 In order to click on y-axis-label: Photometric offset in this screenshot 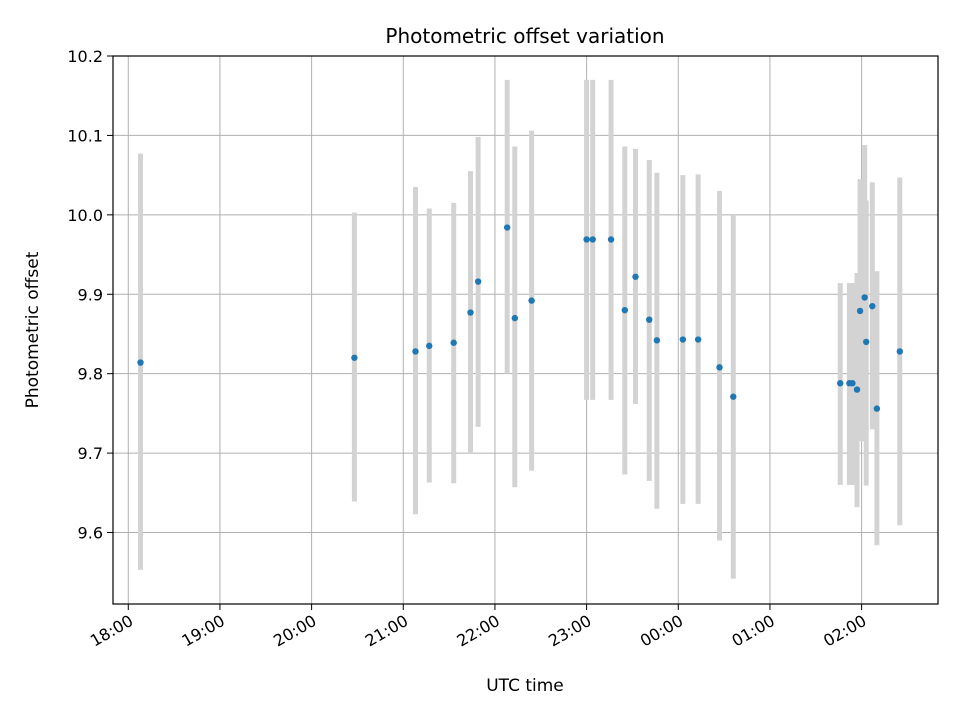, I will do `click(33, 329)`.